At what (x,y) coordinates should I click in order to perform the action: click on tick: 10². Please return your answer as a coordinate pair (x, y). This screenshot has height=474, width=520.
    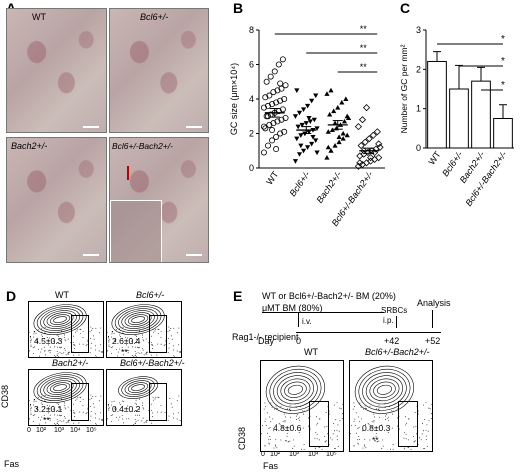
    Looking at the image, I should click on (41, 430).